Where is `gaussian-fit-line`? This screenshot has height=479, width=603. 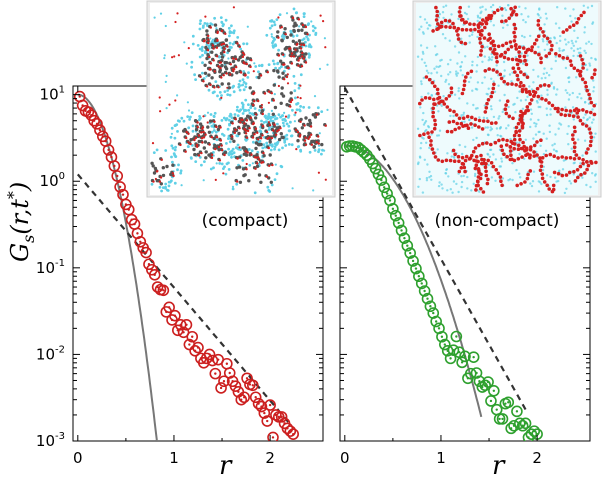
gaussian-fit-line is located at coordinates (117, 267).